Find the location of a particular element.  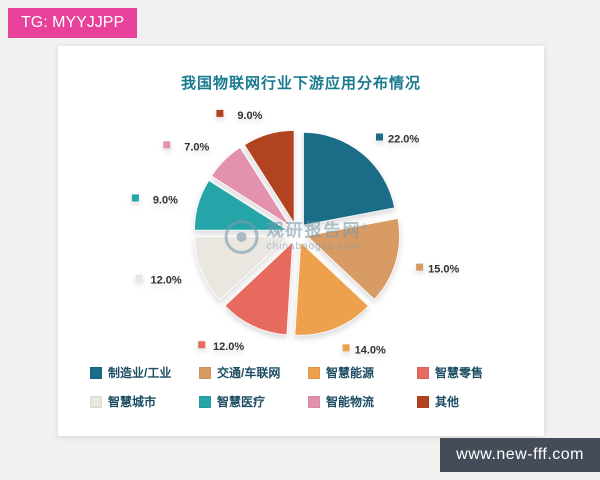

pct-label-4: 12.0% is located at coordinates (165, 281).